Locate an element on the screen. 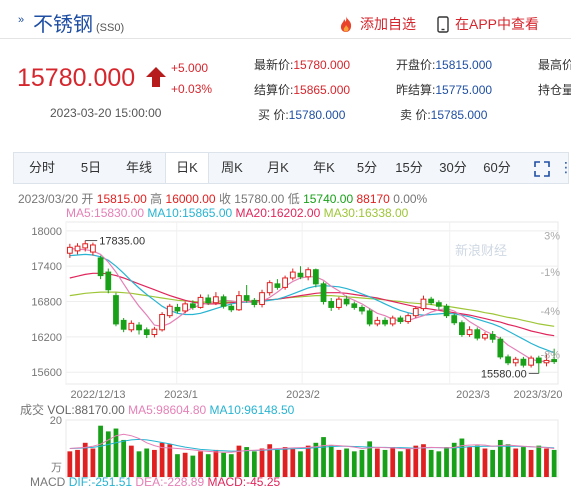  tab-60min: 60分 is located at coordinates (497, 167).